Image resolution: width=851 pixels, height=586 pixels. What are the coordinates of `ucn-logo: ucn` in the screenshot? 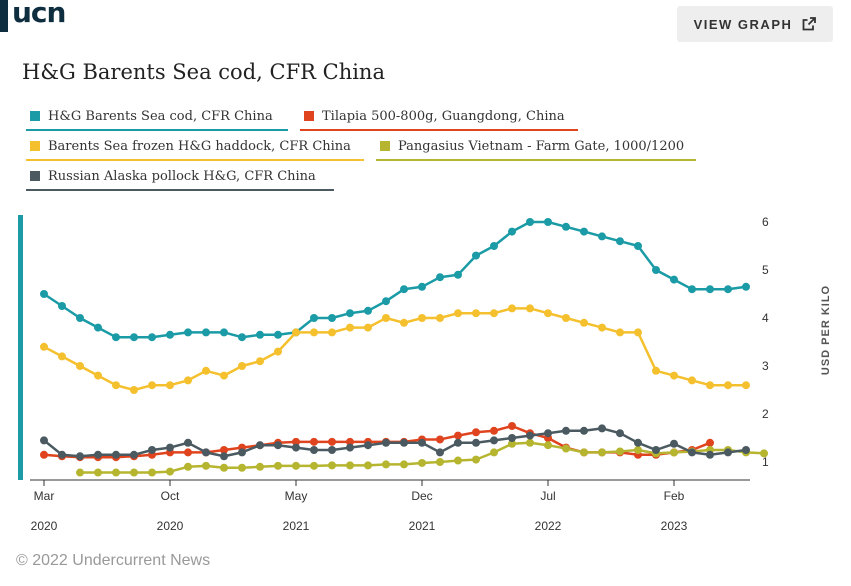 It's located at (40, 16).